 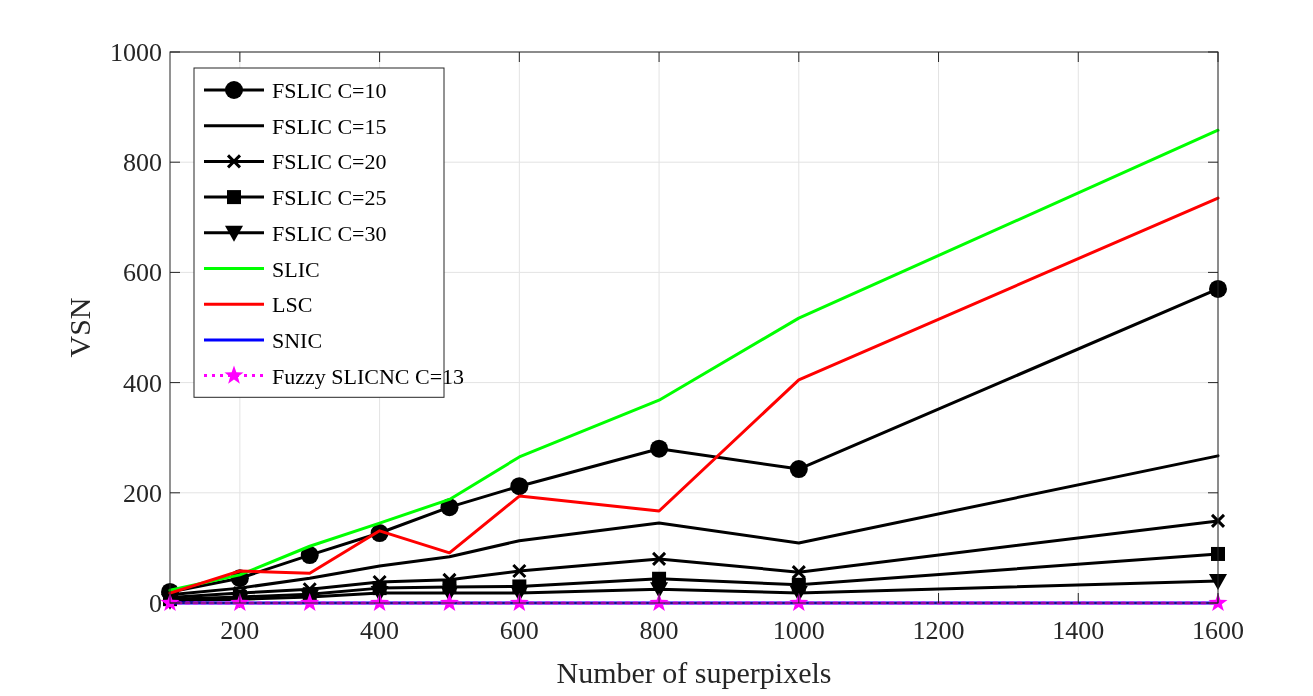 I want to click on legend-label: Fuzzy SLICNC C=13, so click(x=368, y=376).